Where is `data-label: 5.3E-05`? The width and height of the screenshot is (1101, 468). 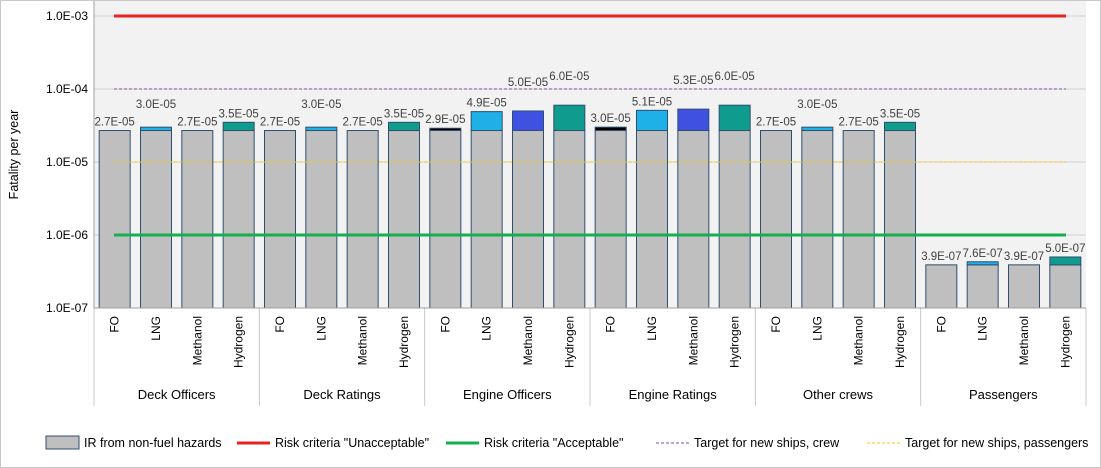
data-label: 5.3E-05 is located at coordinates (693, 81).